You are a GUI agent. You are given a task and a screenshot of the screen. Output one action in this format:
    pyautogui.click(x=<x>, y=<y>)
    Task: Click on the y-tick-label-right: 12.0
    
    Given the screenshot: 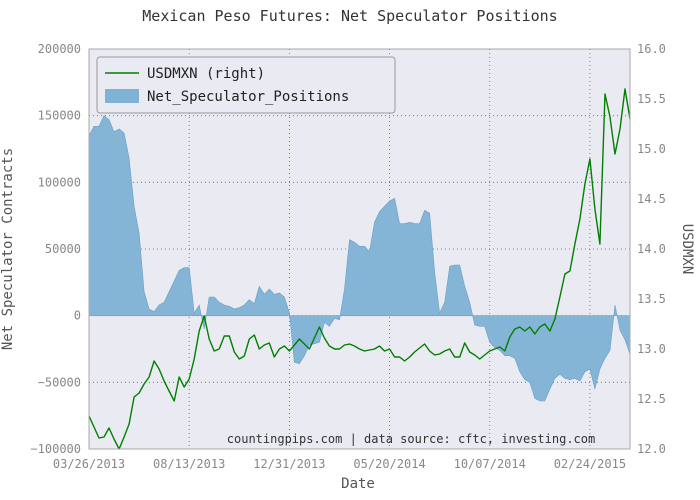 What is the action you would take?
    pyautogui.click(x=651, y=449)
    